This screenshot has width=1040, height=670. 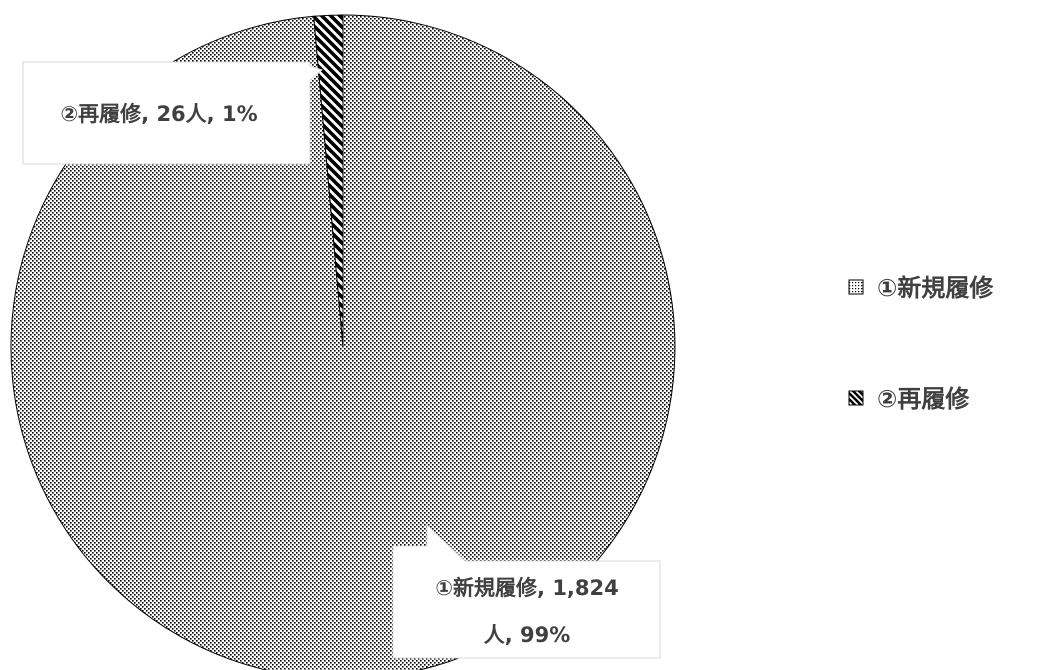 What do you see at coordinates (527, 635) in the screenshot?
I see `data-label-1-line-2: 人, 99%` at bounding box center [527, 635].